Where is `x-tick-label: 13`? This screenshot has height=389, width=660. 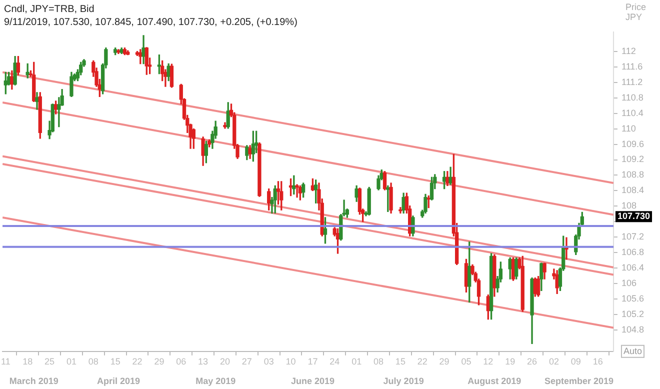
x-tick-label: 13 is located at coordinates (203, 361).